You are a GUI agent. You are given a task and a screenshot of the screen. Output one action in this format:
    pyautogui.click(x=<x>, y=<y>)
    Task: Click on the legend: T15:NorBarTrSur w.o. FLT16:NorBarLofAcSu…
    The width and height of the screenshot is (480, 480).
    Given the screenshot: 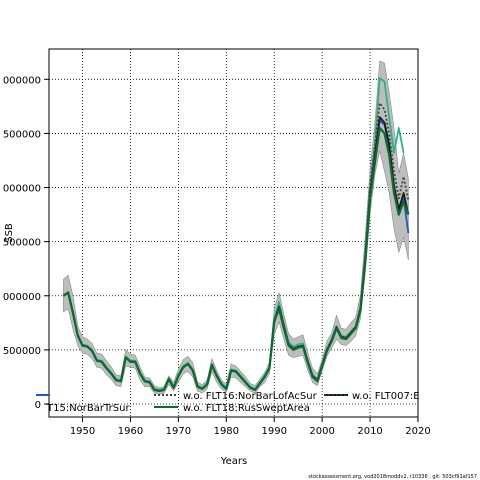 What is the action you would take?
    pyautogui.click(x=228, y=402)
    